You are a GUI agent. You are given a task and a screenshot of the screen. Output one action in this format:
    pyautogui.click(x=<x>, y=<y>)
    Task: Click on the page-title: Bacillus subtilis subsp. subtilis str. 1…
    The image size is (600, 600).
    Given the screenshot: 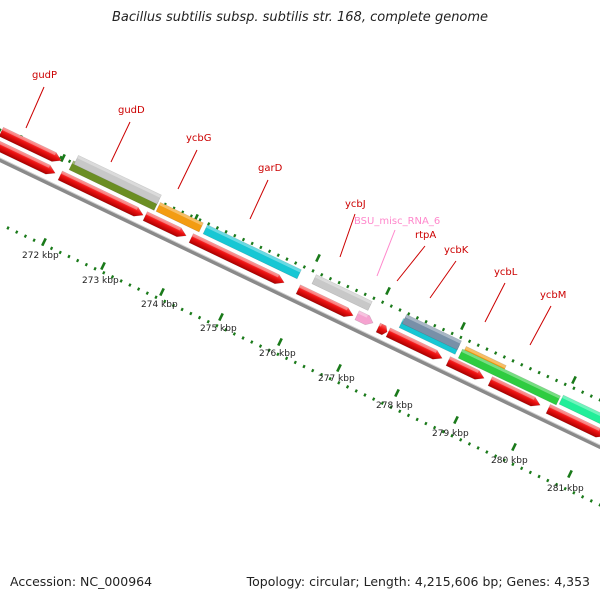 What is the action you would take?
    pyautogui.click(x=300, y=17)
    